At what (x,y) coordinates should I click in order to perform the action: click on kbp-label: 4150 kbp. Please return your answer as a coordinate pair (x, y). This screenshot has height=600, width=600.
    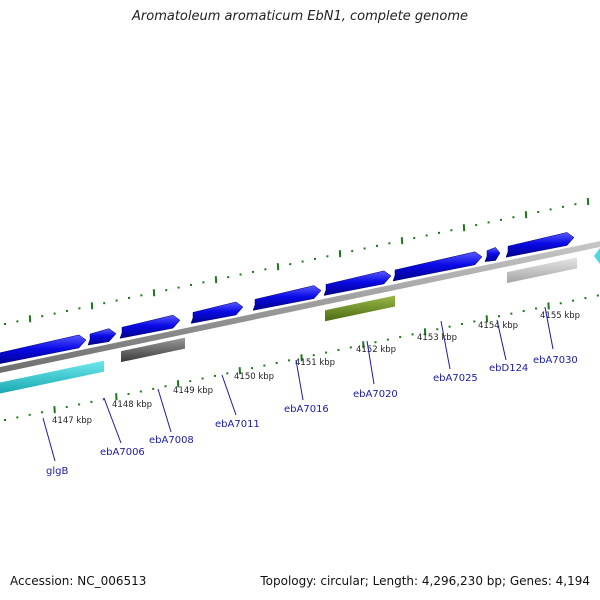
    Looking at the image, I should click on (254, 377).